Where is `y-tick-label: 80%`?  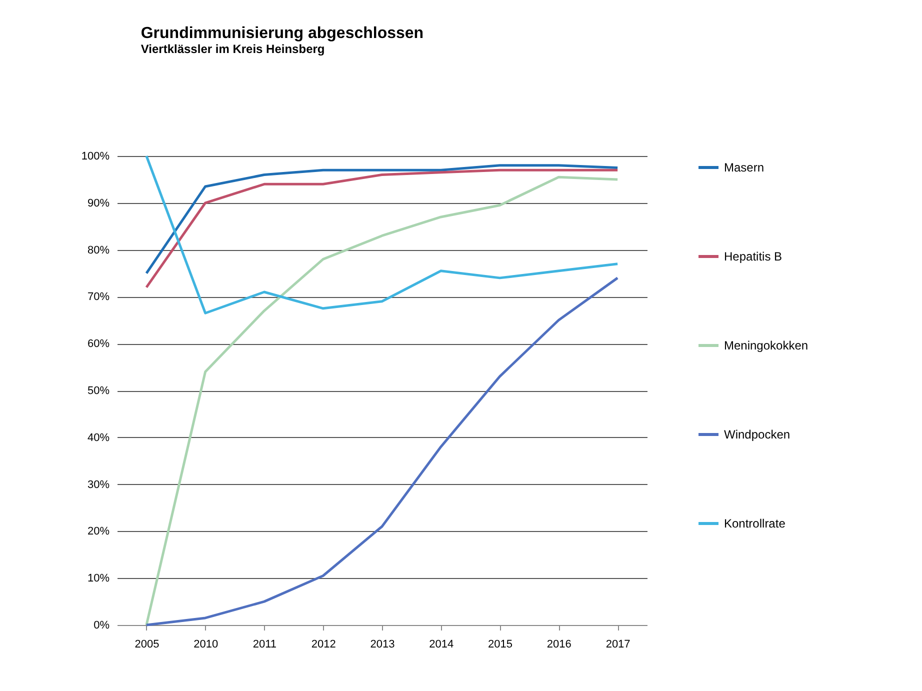 y-tick-label: 80% is located at coordinates (98, 250).